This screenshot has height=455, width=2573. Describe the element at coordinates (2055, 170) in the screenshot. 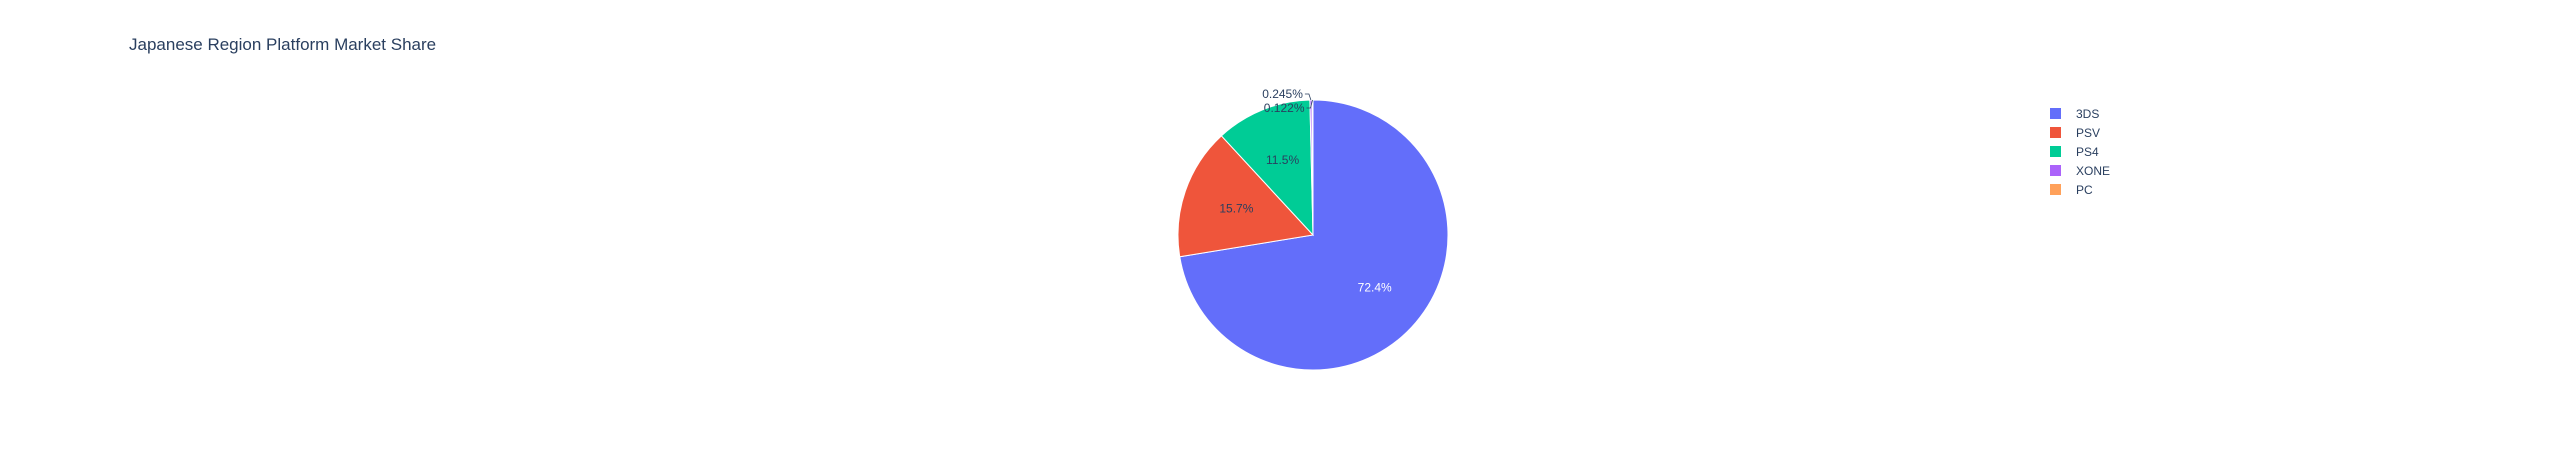

I see `legend-swatch-xone` at that location.